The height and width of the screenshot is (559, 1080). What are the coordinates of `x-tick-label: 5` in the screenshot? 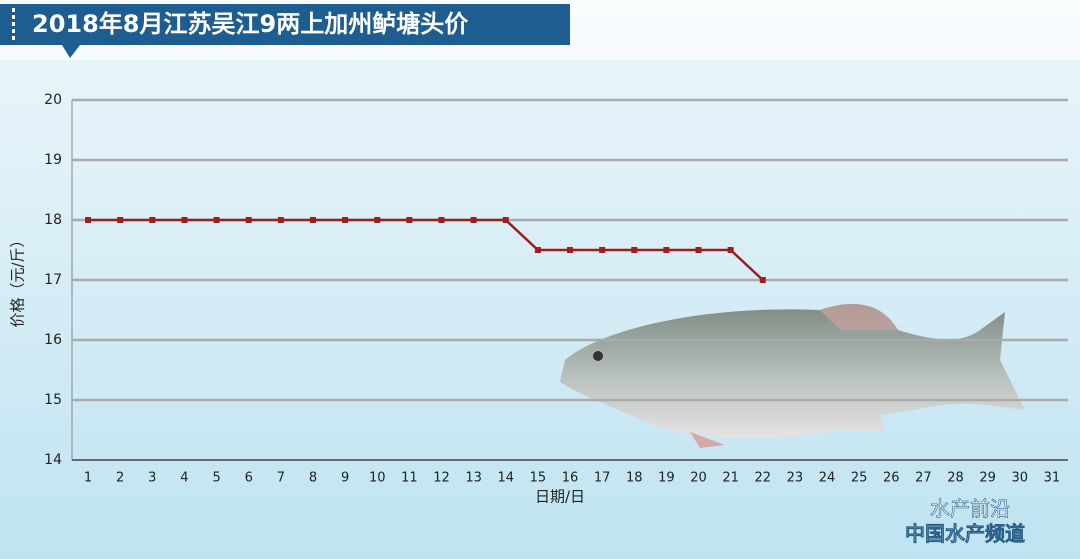 It's located at (216, 478).